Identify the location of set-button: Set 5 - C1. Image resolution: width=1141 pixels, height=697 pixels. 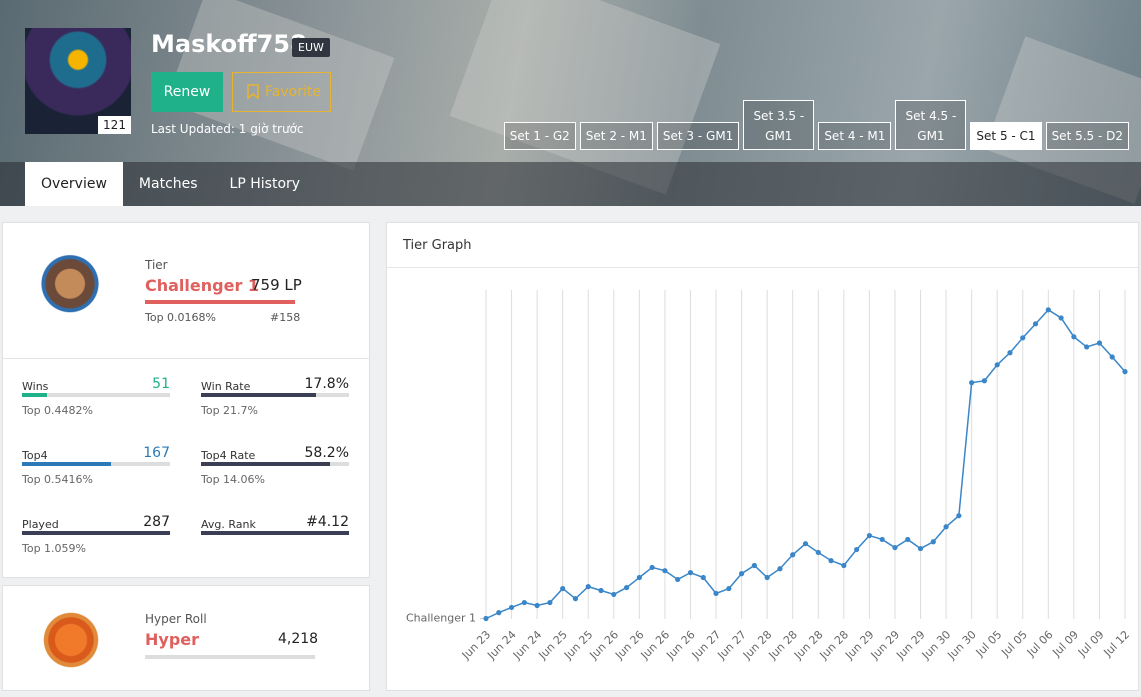
(1006, 136).